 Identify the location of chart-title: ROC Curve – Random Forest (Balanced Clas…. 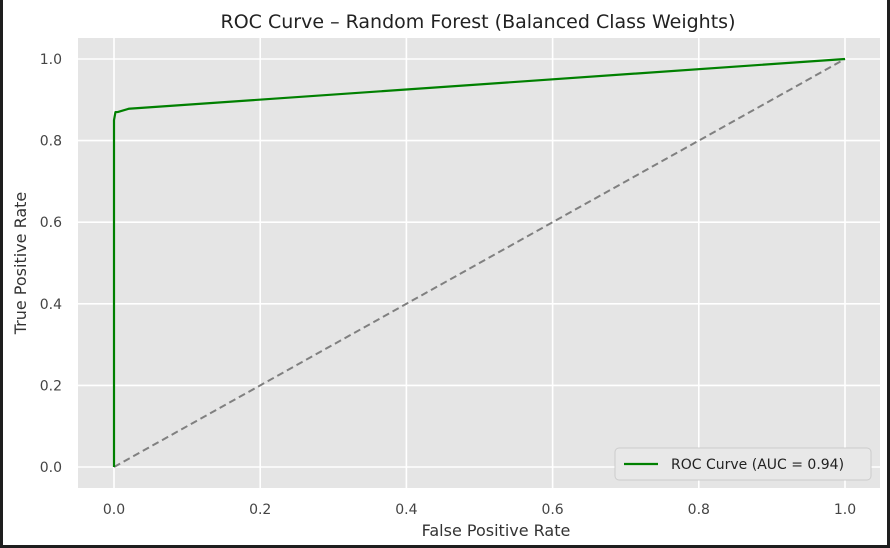
(478, 22).